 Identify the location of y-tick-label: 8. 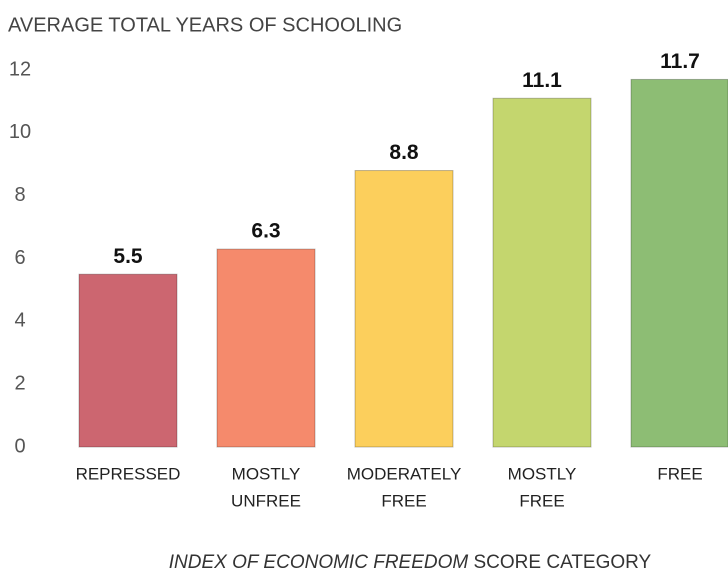
(19, 195).